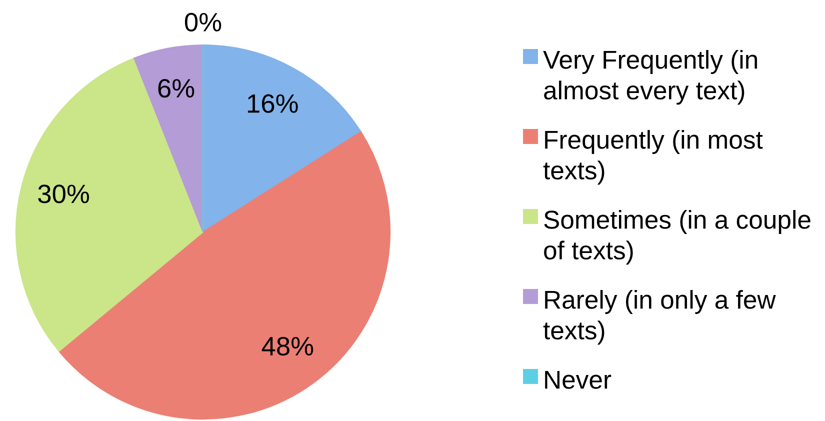  I want to click on legend-label: Very Frequently (in almost every text), so click(650, 77).